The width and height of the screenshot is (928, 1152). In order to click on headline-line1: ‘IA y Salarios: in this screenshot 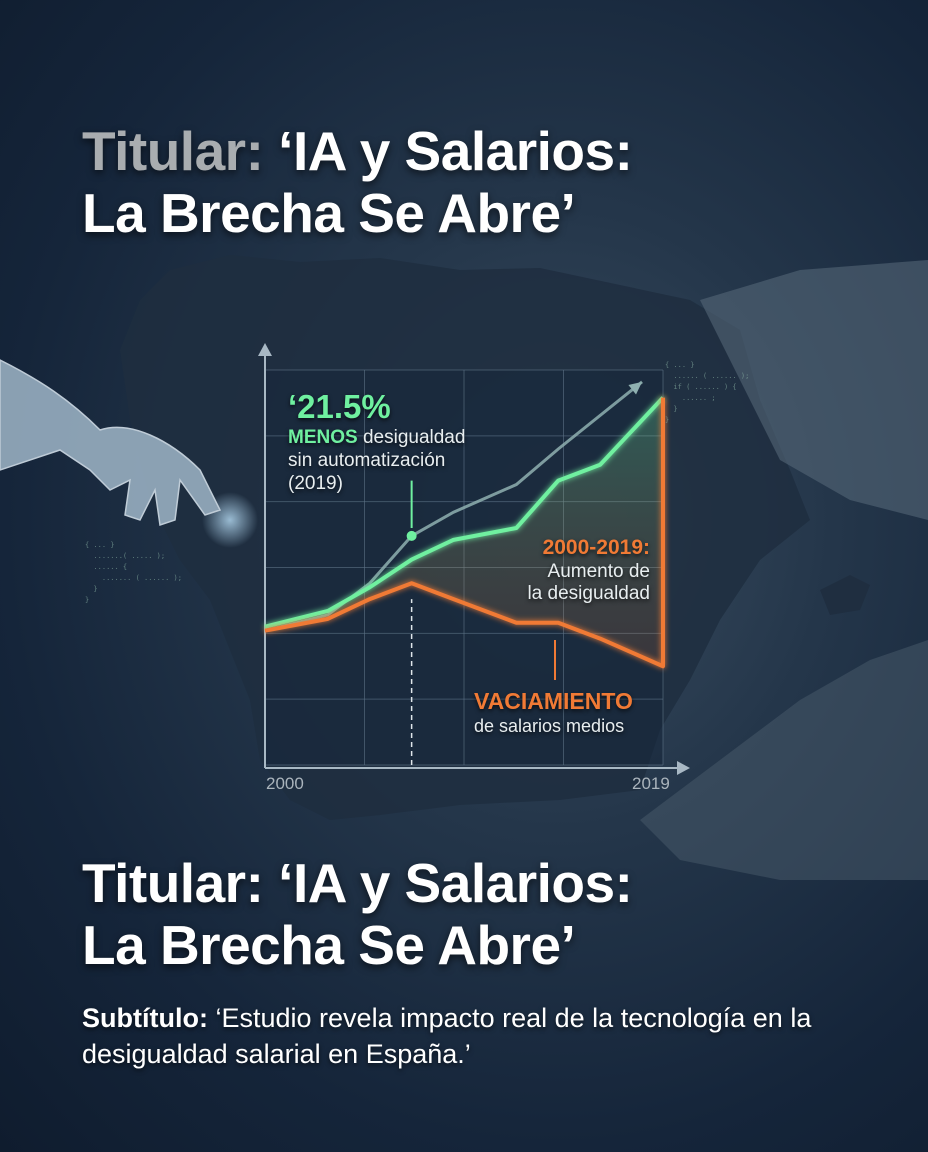, I will do `click(455, 151)`.